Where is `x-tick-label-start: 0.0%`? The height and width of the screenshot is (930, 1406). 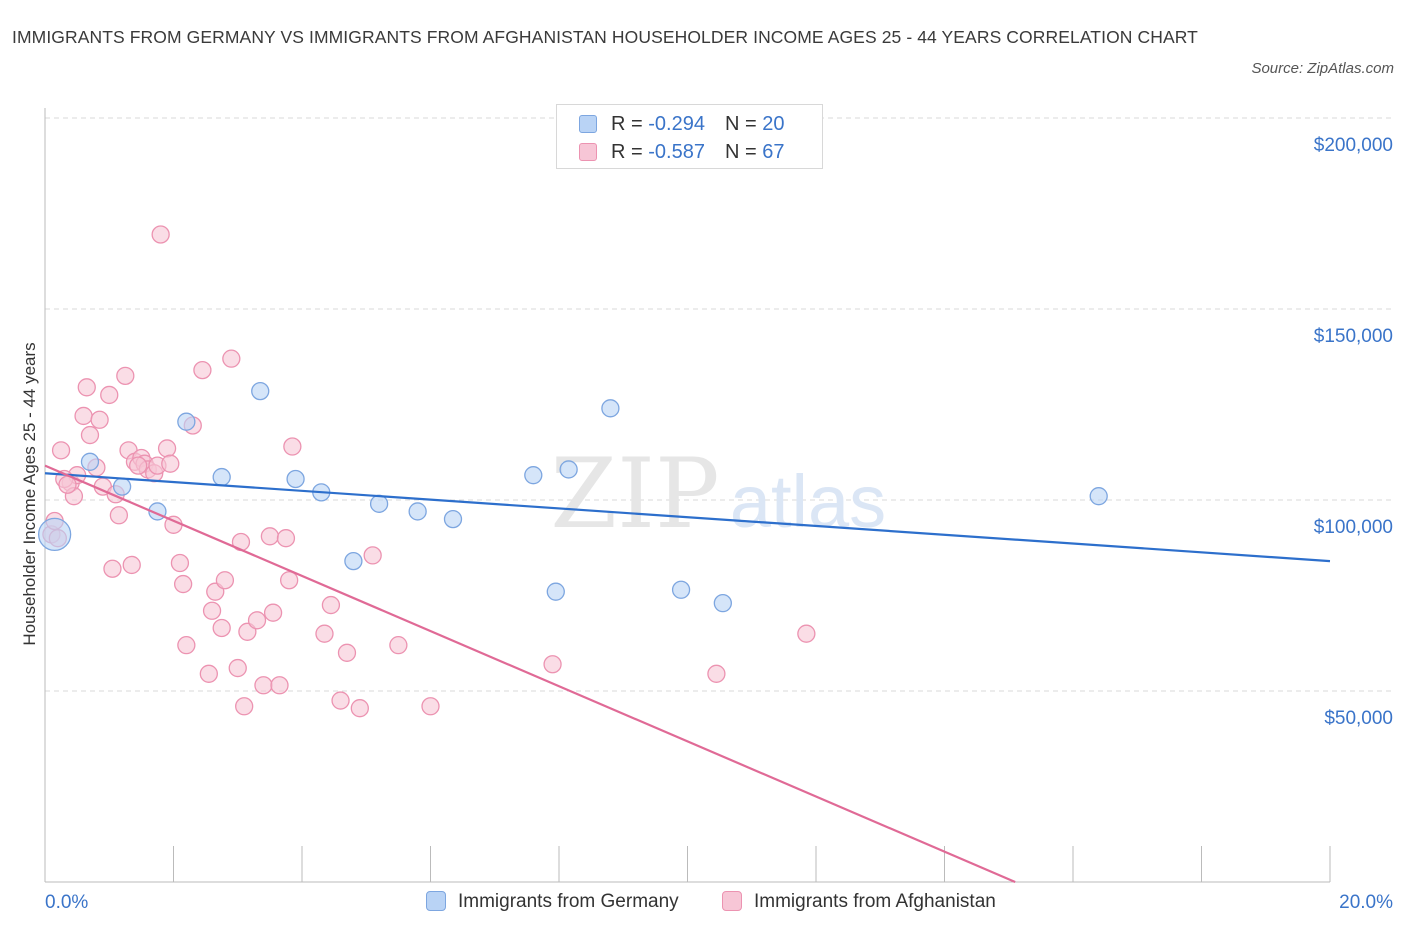 x-tick-label-start: 0.0% is located at coordinates (66, 902).